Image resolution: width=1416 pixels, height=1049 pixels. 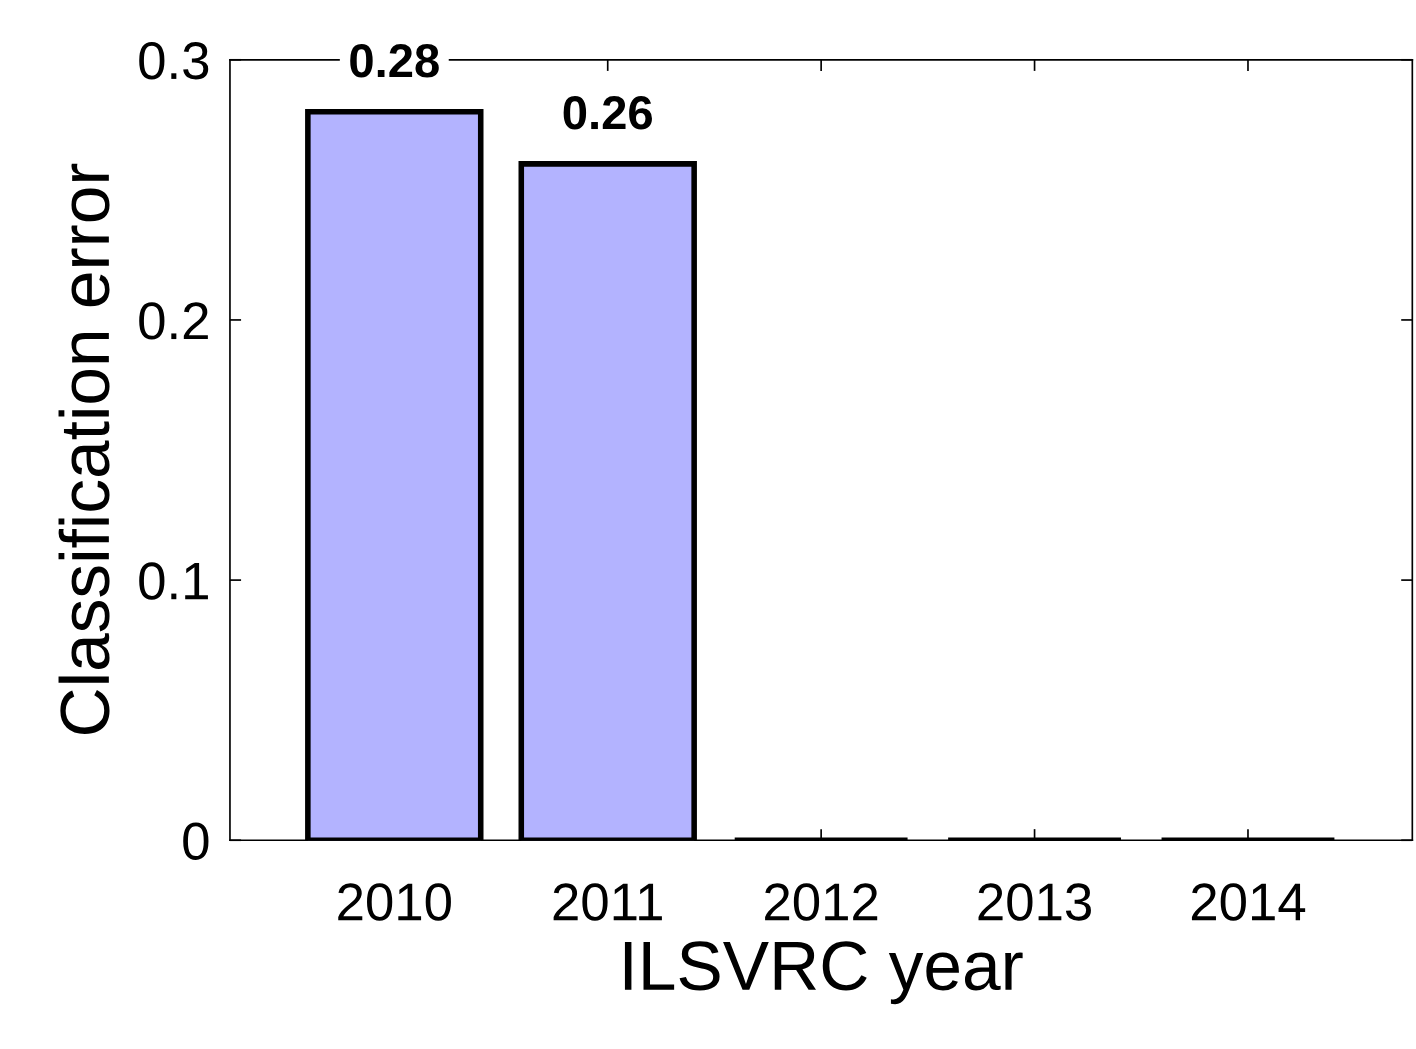 What do you see at coordinates (1248, 902) in the screenshot?
I see `x-tick-label: 2014` at bounding box center [1248, 902].